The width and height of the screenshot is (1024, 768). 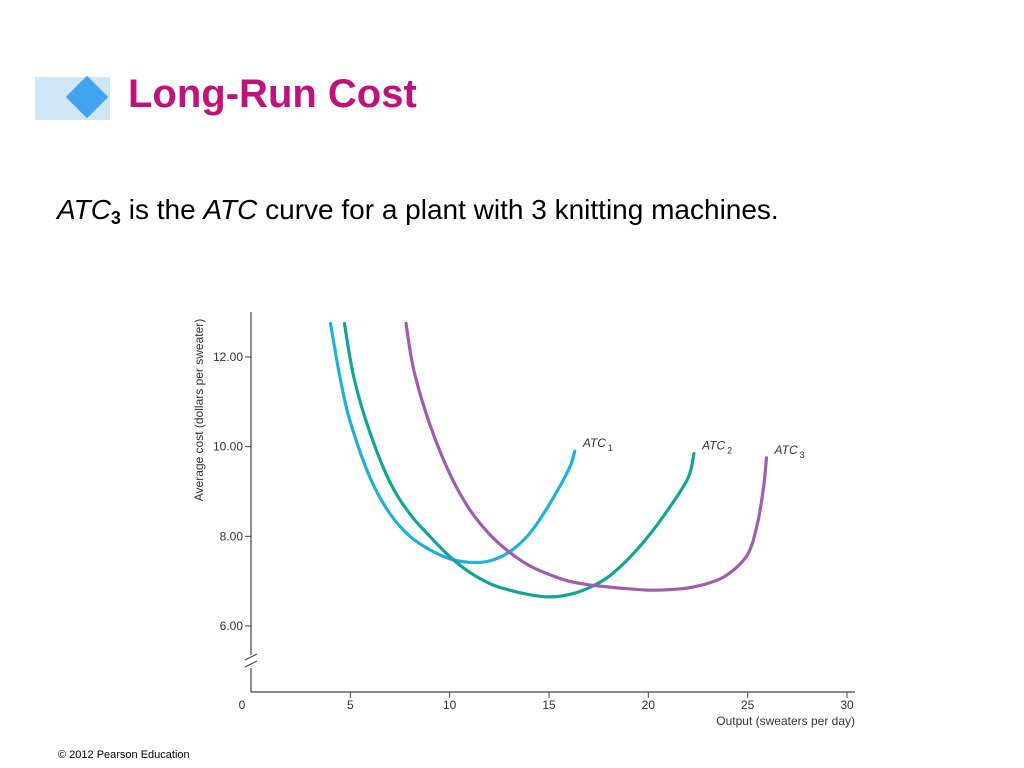 What do you see at coordinates (716, 446) in the screenshot?
I see `atc2-label: ATC 2` at bounding box center [716, 446].